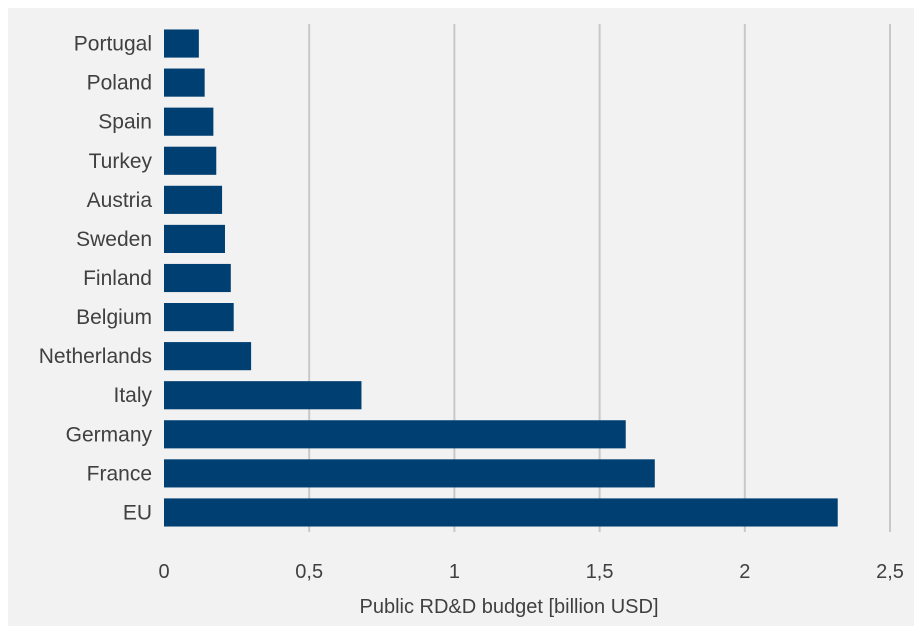 The width and height of the screenshot is (917, 630). I want to click on x-tick-label: 1,5, so click(600, 572).